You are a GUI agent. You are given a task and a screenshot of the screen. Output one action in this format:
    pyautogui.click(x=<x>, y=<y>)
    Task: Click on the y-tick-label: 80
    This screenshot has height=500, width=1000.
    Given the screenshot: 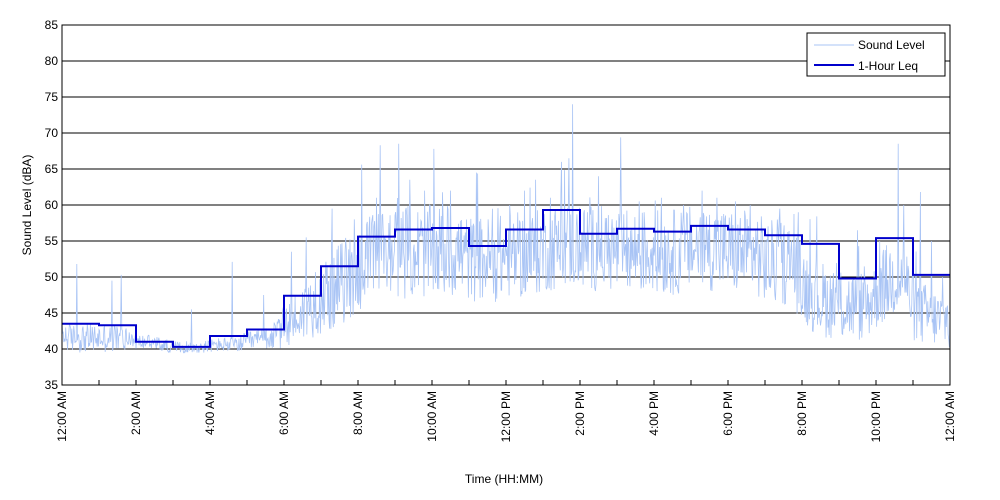 What is the action you would take?
    pyautogui.click(x=52, y=61)
    